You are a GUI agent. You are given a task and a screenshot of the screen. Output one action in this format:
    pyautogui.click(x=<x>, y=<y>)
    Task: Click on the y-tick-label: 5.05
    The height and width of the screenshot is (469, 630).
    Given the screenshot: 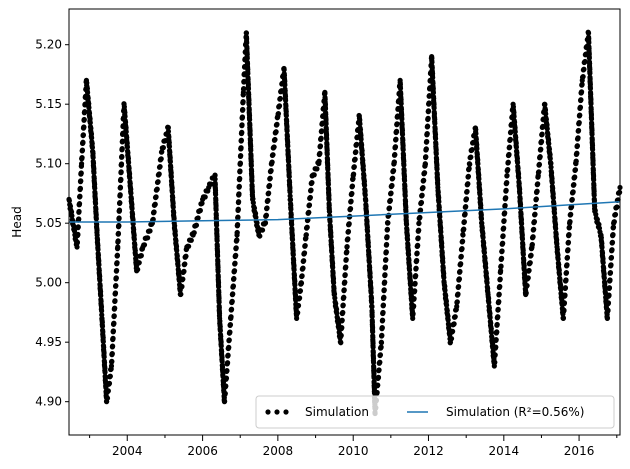 What is the action you would take?
    pyautogui.click(x=48, y=223)
    